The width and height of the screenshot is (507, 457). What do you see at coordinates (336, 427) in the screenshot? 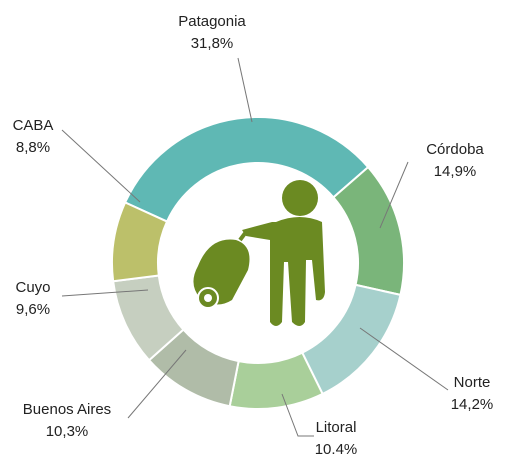
I see `category-label: Litoral` at bounding box center [336, 427].